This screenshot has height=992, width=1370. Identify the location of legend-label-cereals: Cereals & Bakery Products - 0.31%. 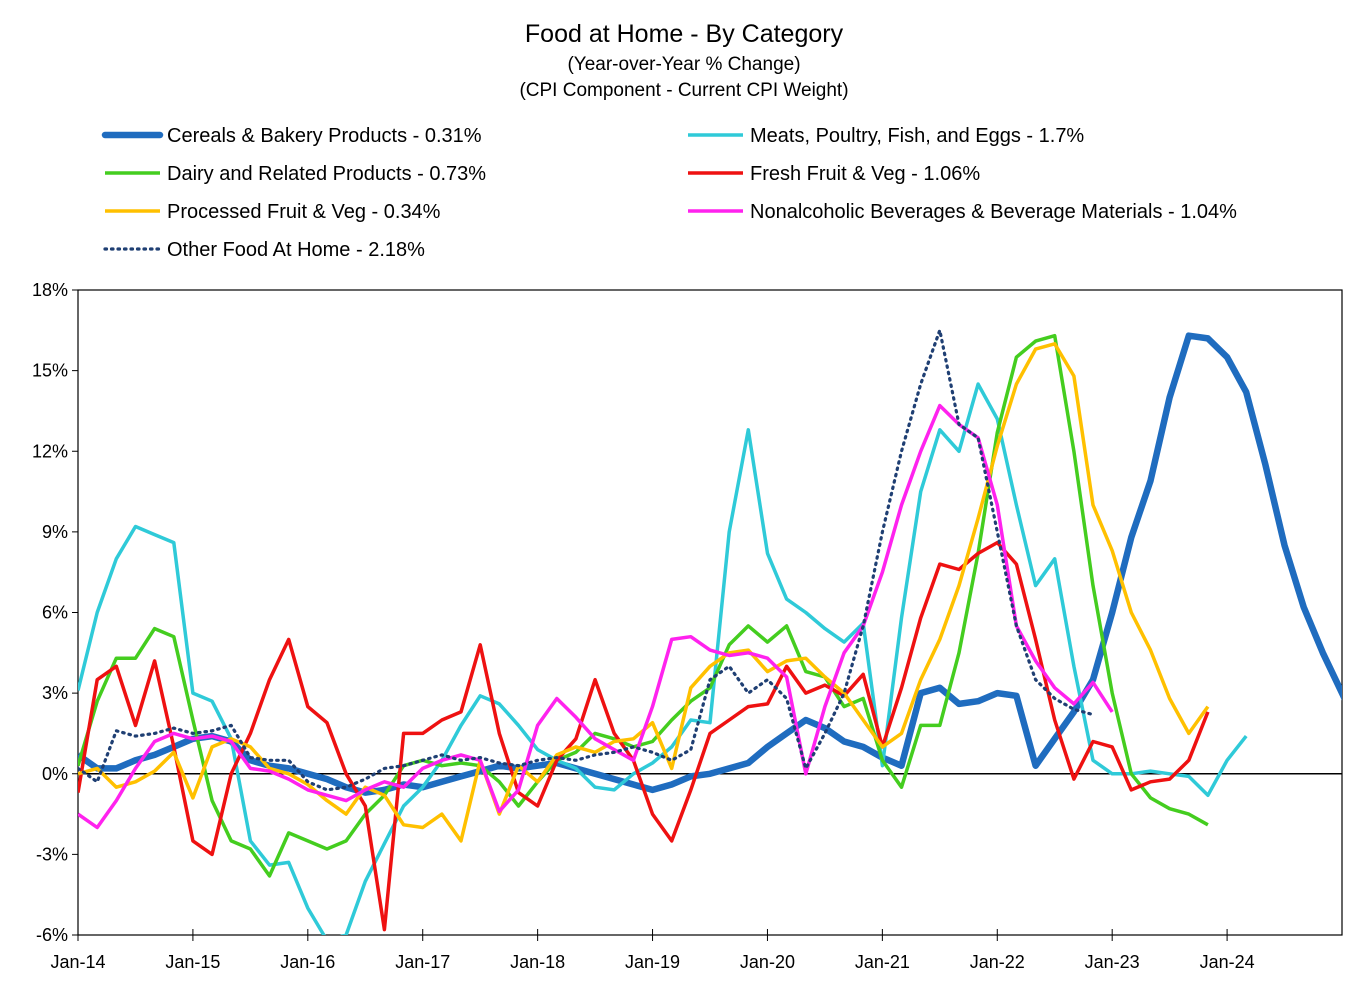
(324, 136).